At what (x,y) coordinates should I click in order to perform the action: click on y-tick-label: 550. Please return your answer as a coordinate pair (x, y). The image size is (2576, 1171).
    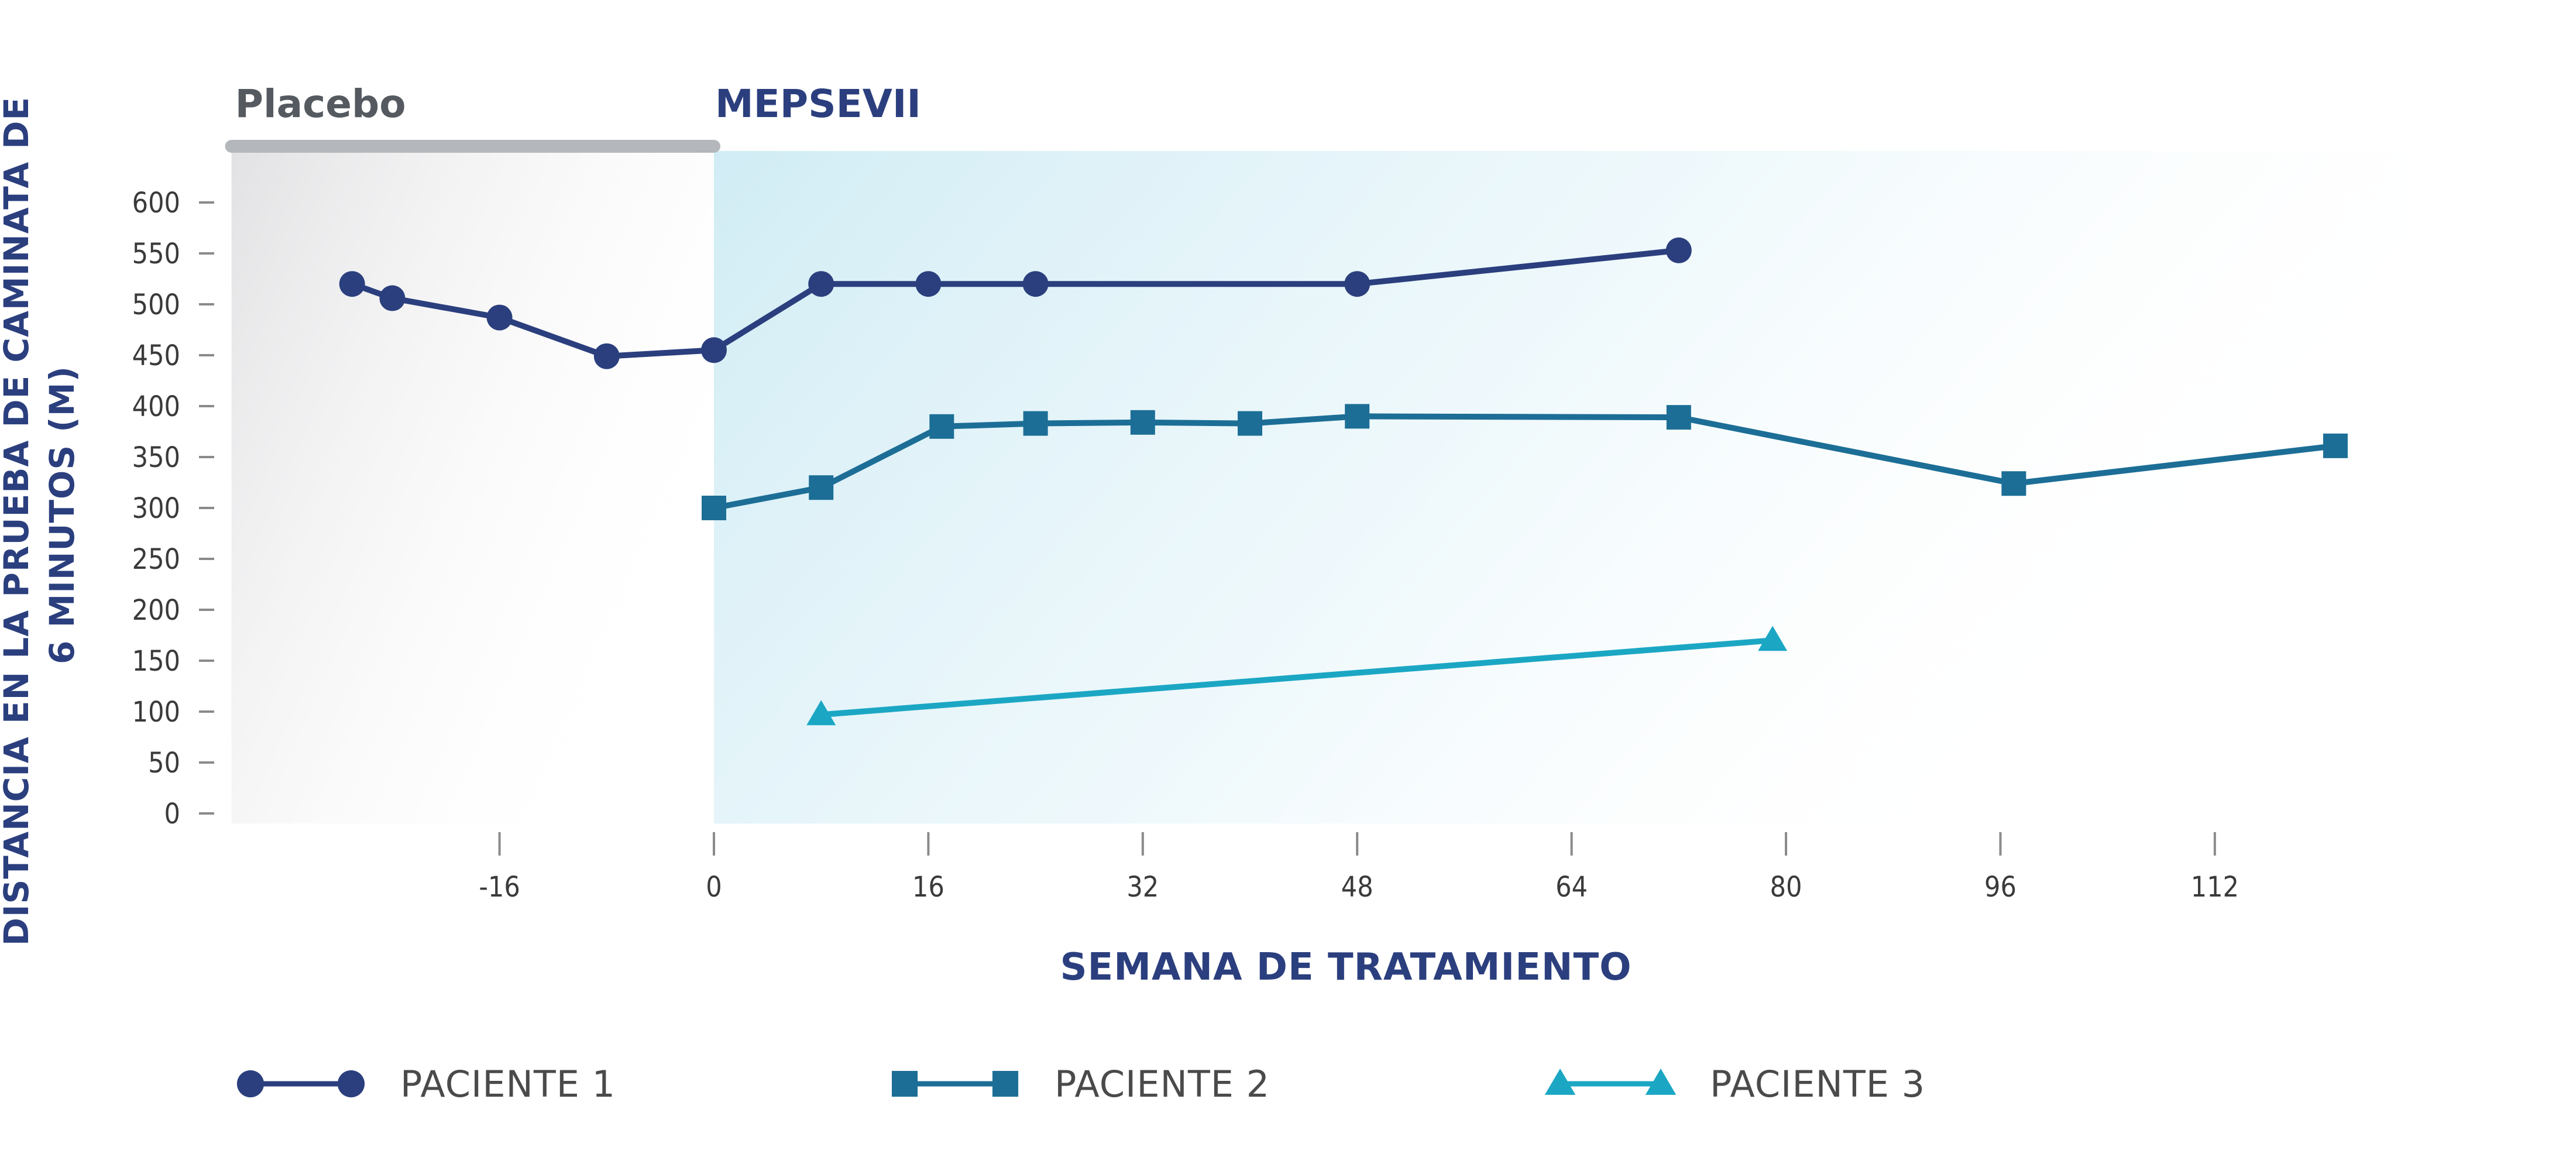
    Looking at the image, I should click on (156, 254).